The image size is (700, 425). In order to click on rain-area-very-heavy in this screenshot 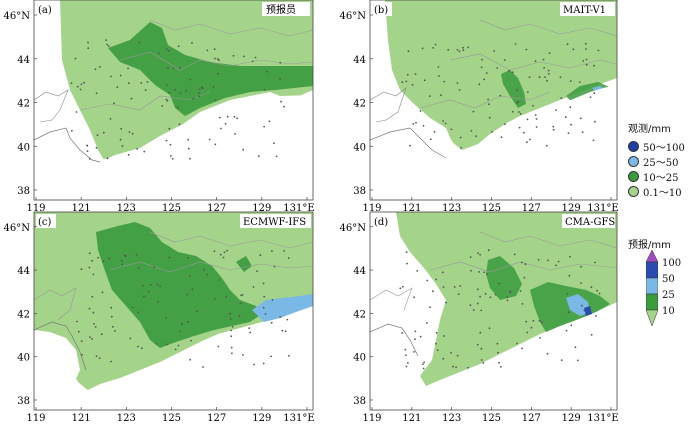, I will do `click(588, 311)`.